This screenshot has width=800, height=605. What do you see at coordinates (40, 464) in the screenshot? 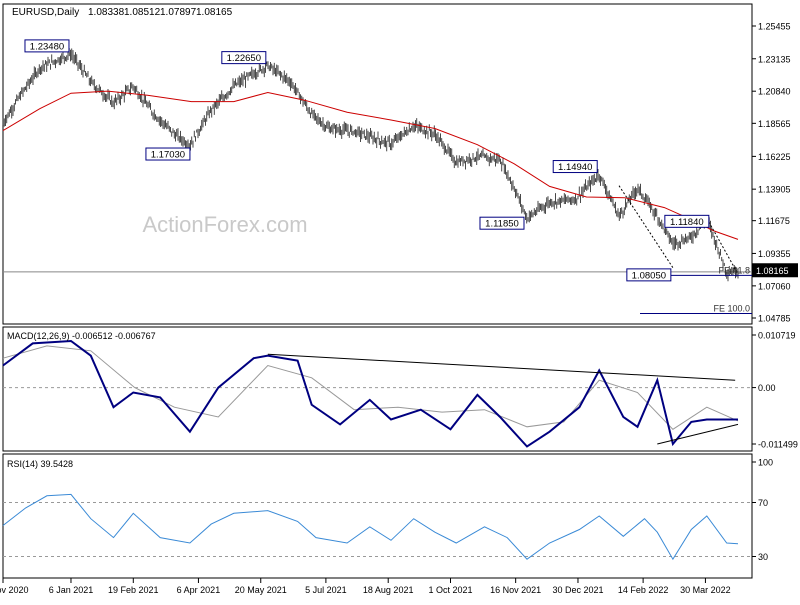
I see `rsi-panel-label: RSI(14) 39.5428` at bounding box center [40, 464].